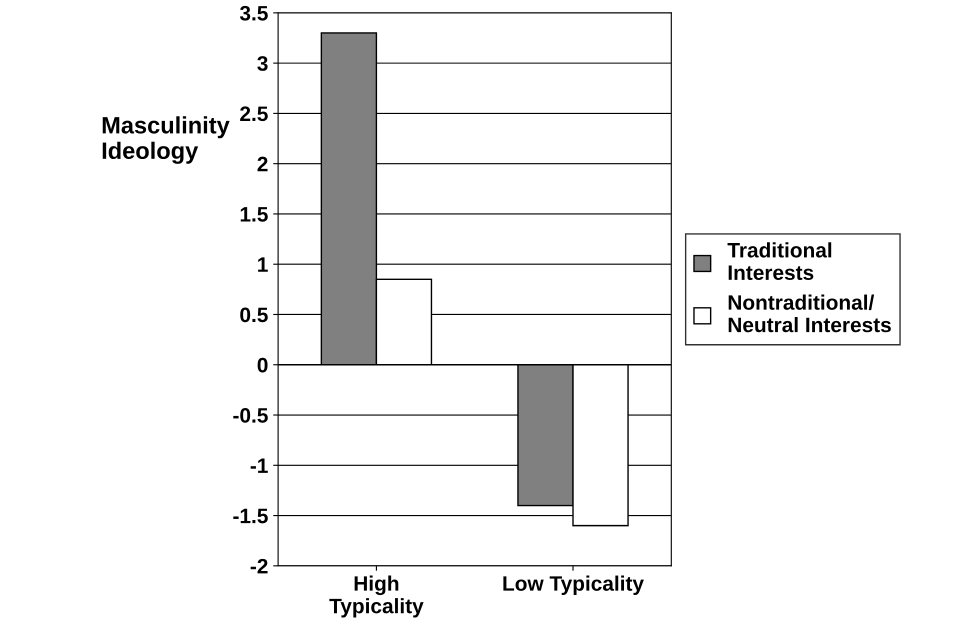 This screenshot has width=959, height=643. What do you see at coordinates (250, 415) in the screenshot?
I see `y-tick-label: -0.5` at bounding box center [250, 415].